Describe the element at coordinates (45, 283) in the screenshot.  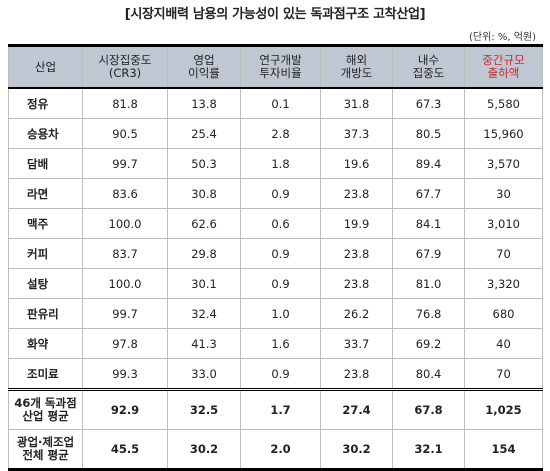
I see `industry-name: 설탕` at that location.